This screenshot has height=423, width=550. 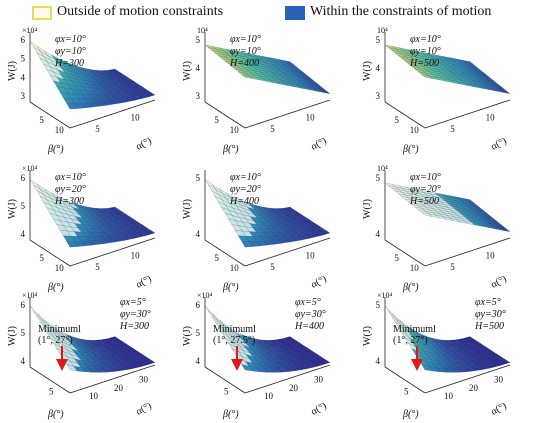 I want to click on phi-x-label: φx=5°, so click(x=133, y=302).